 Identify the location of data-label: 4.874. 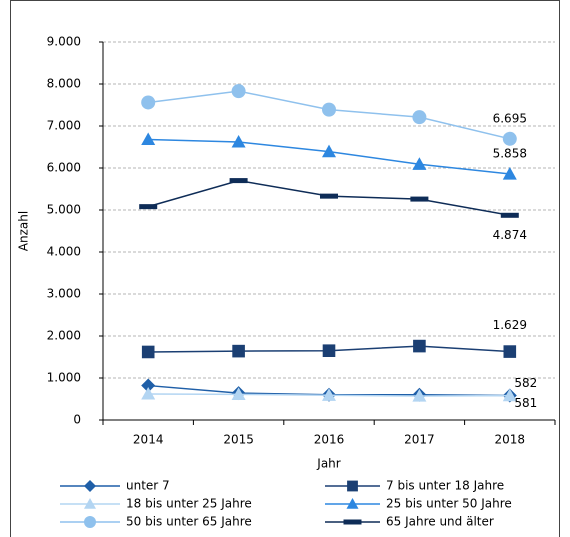
(510, 235).